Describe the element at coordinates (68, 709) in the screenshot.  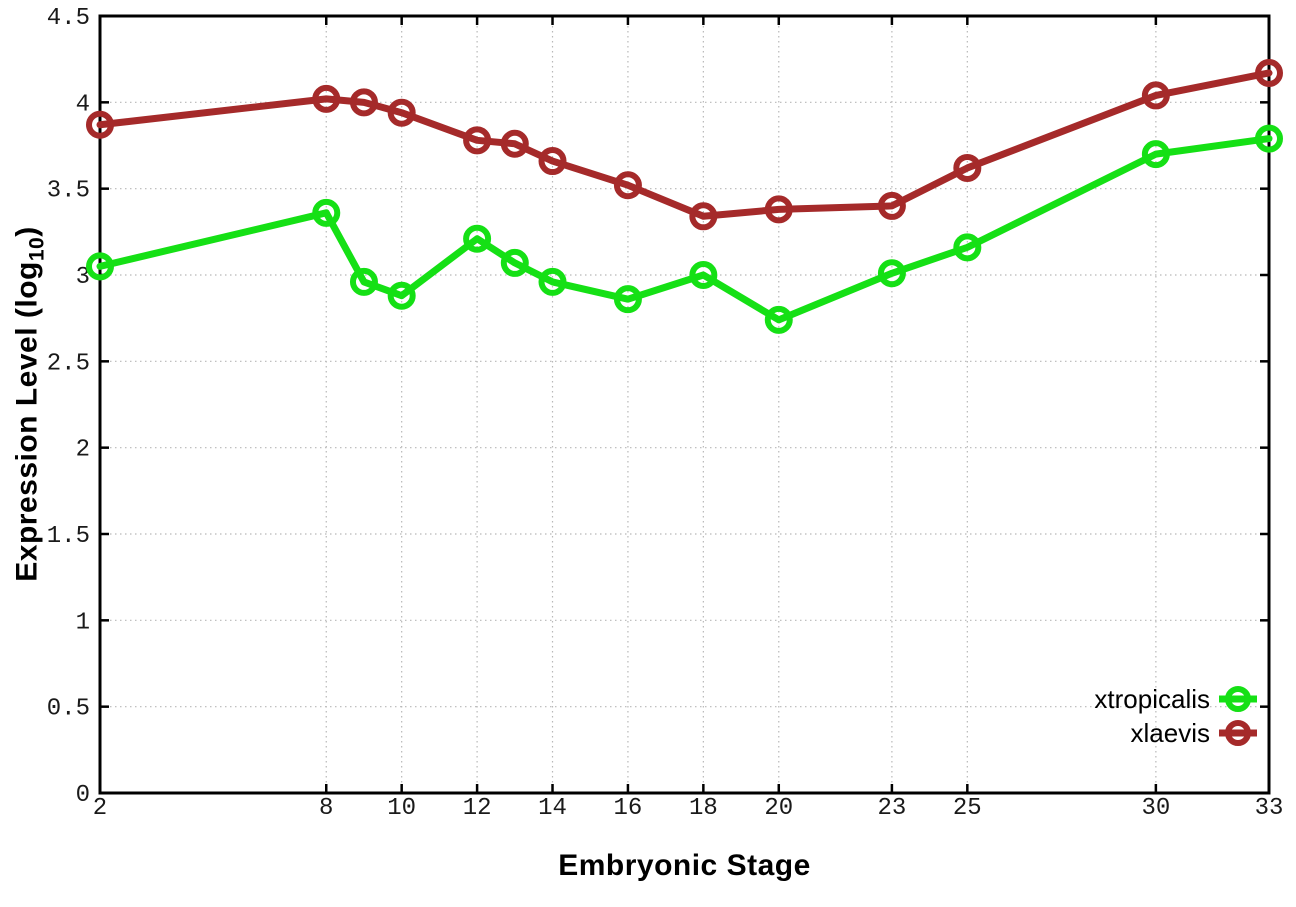
I see `y-tick-label: 0.5` at that location.